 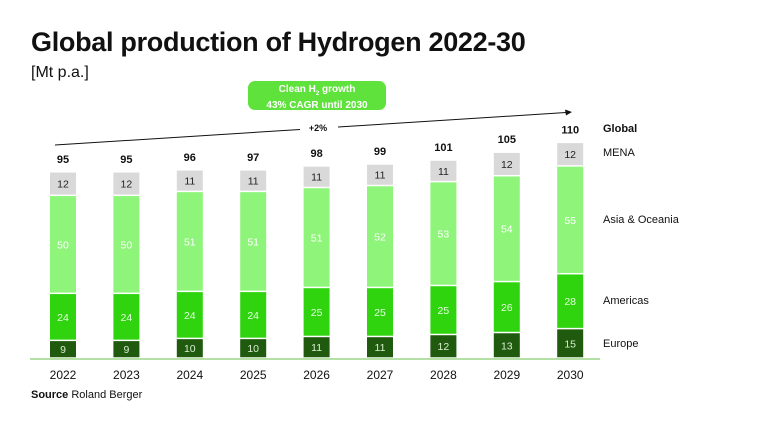 I want to click on data-label-americas-2023: 24, so click(x=127, y=318).